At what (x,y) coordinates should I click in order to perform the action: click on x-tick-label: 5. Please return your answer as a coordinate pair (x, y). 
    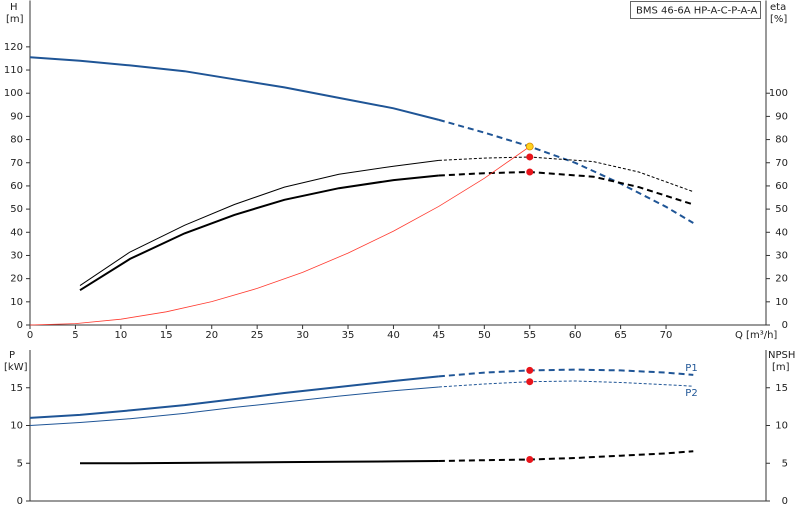
    Looking at the image, I should click on (75, 335).